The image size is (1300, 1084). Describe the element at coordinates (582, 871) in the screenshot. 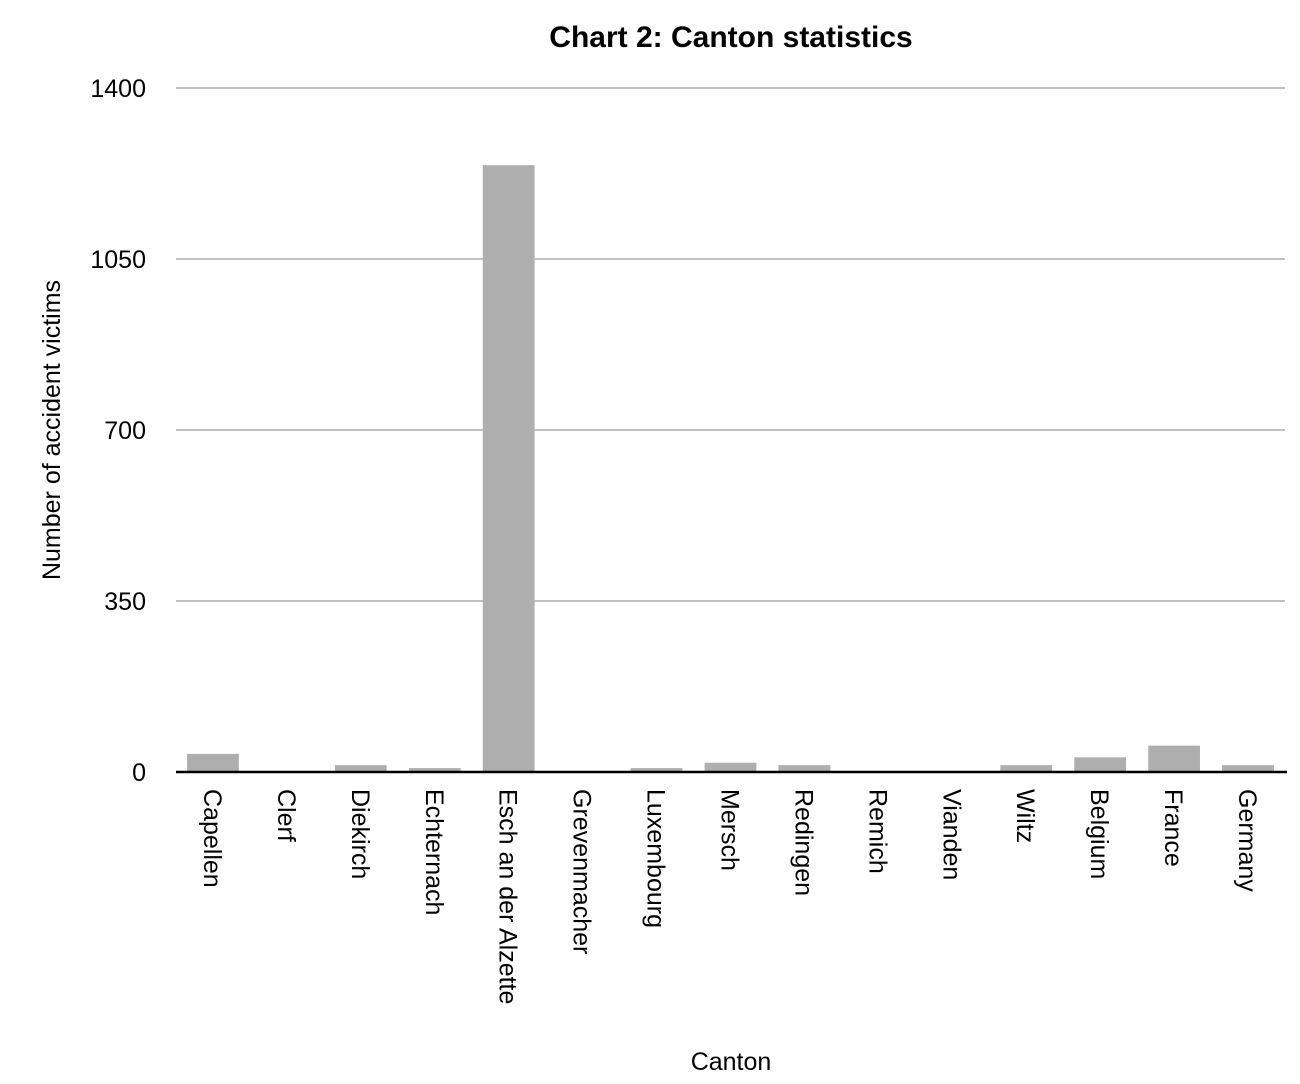

I see `x-tick-label: Grevenmacher` at that location.